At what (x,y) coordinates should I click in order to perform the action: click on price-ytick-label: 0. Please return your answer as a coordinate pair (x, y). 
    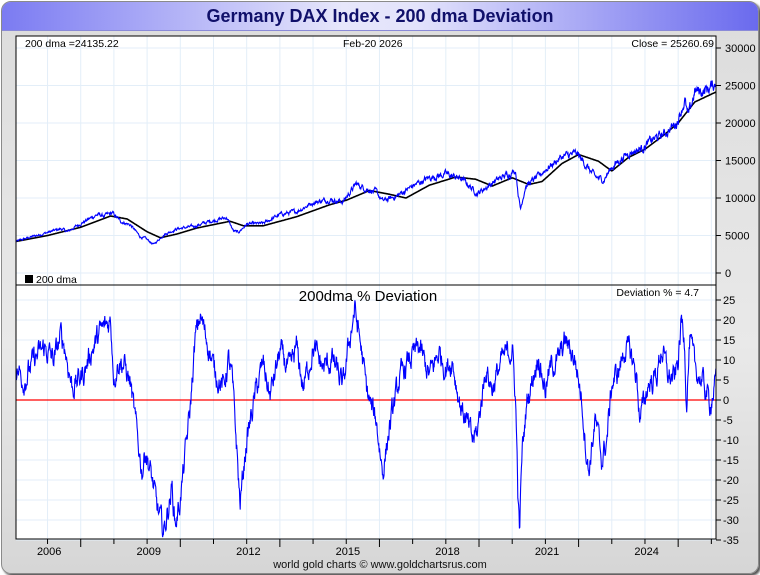
    Looking at the image, I should click on (728, 274).